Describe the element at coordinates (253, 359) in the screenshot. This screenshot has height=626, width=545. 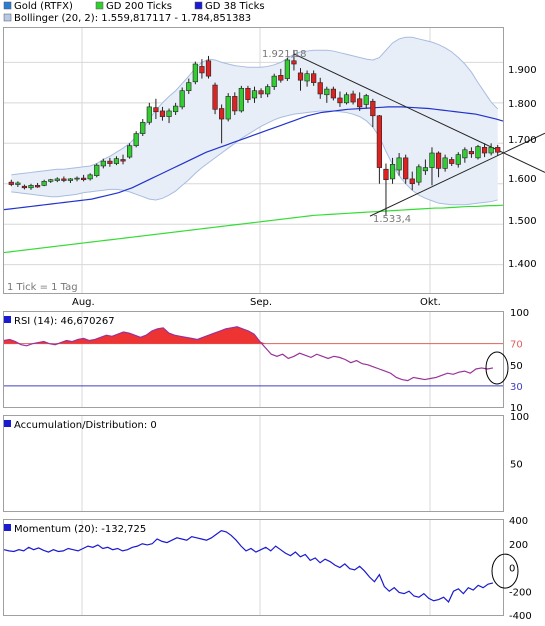
I see `rsi-panel-frame` at that location.